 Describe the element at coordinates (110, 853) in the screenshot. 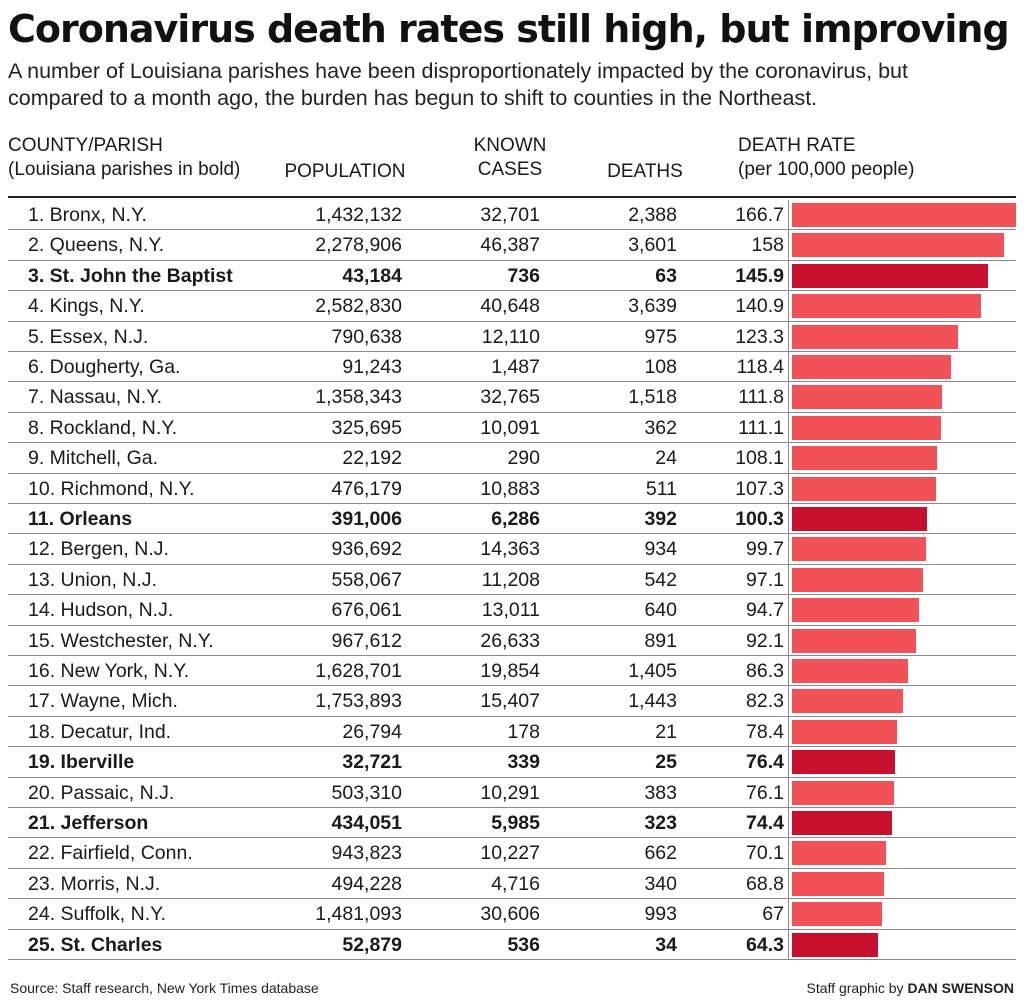

I see `county-name: 22. Fairfield, Conn.` at that location.